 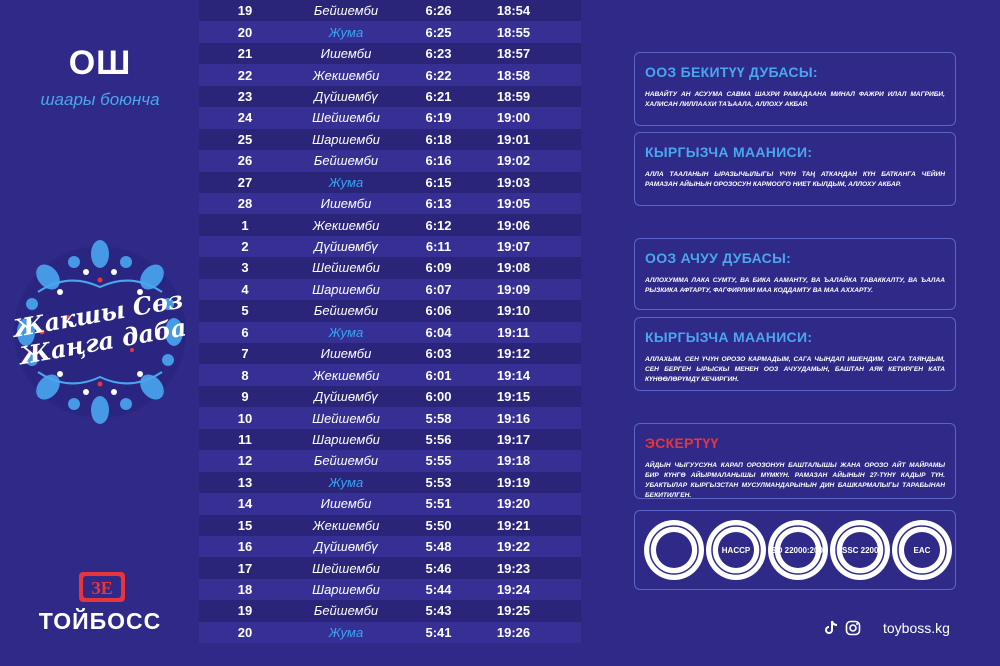 What do you see at coordinates (245, 525) in the screenshot?
I see `day-cell: 15` at bounding box center [245, 525].